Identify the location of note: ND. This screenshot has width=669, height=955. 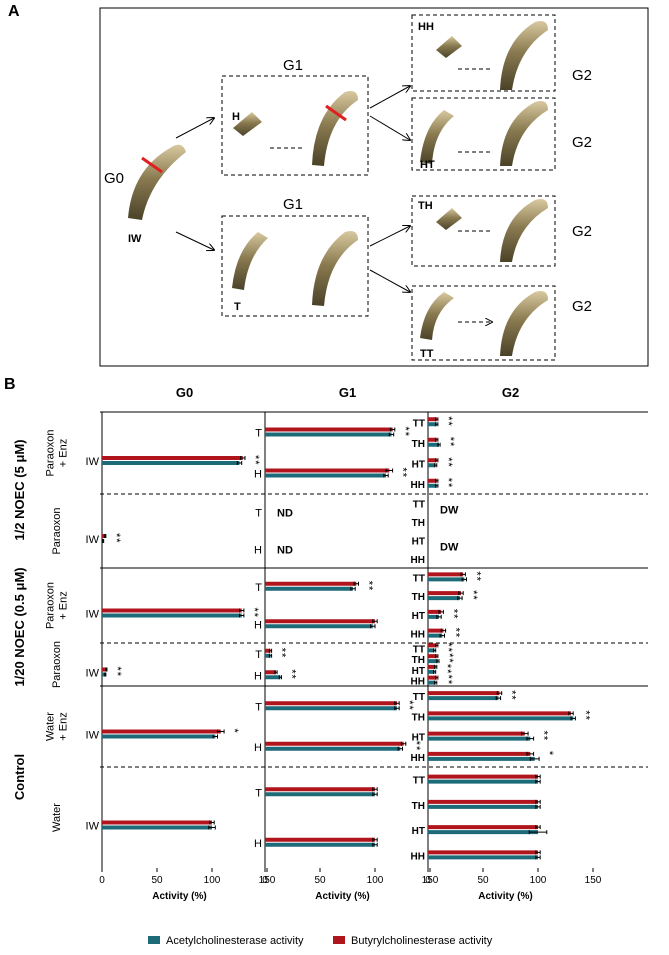
(285, 551).